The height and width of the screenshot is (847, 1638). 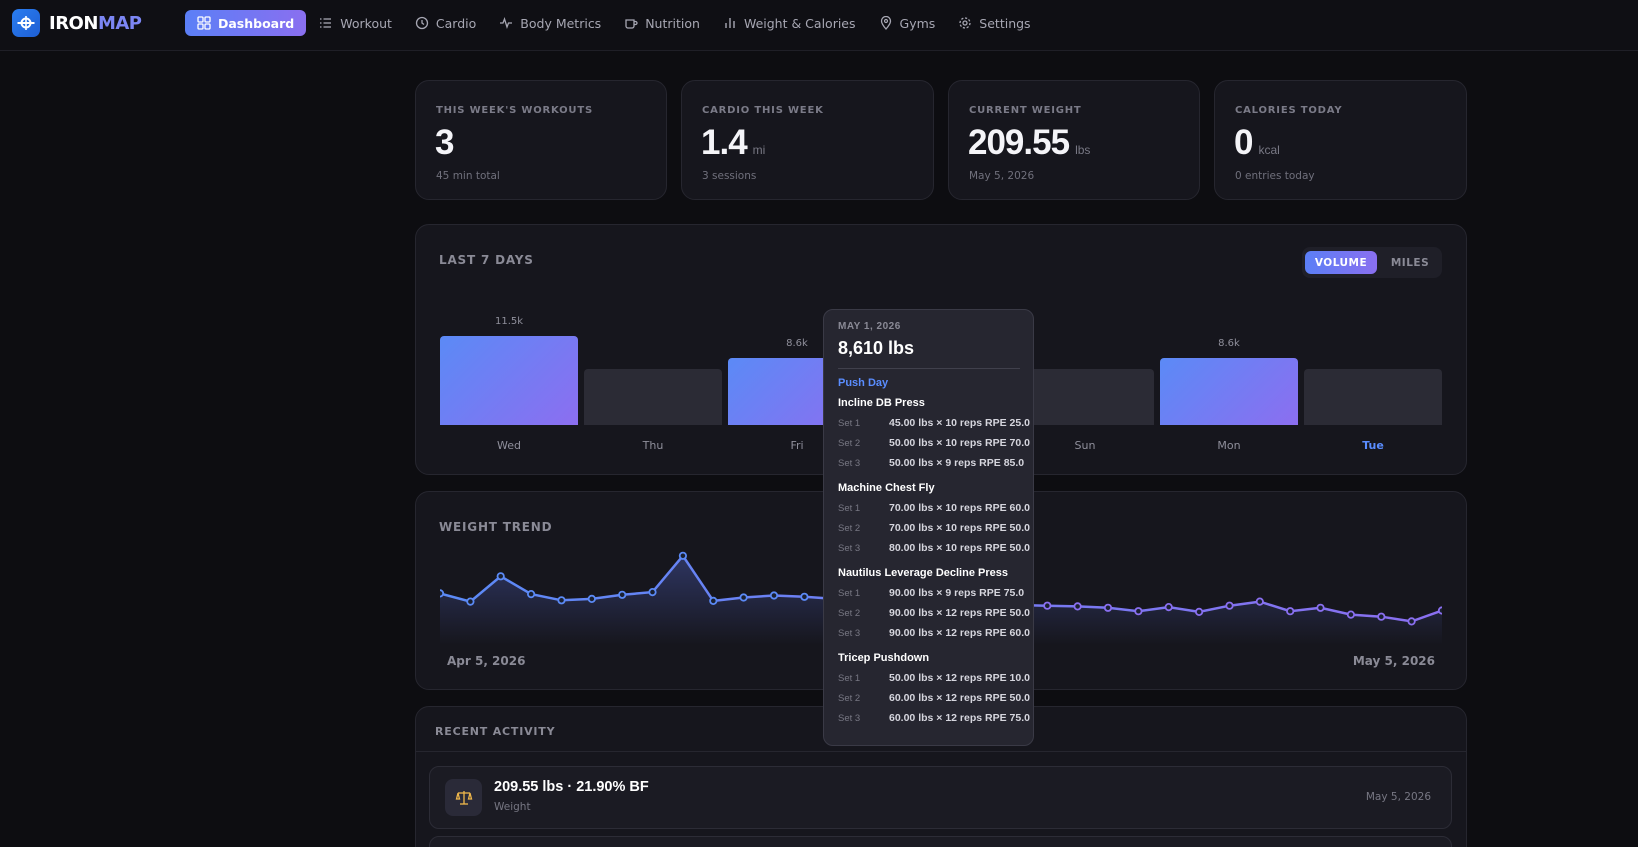 I want to click on stat-value-number: 3, so click(x=444, y=142).